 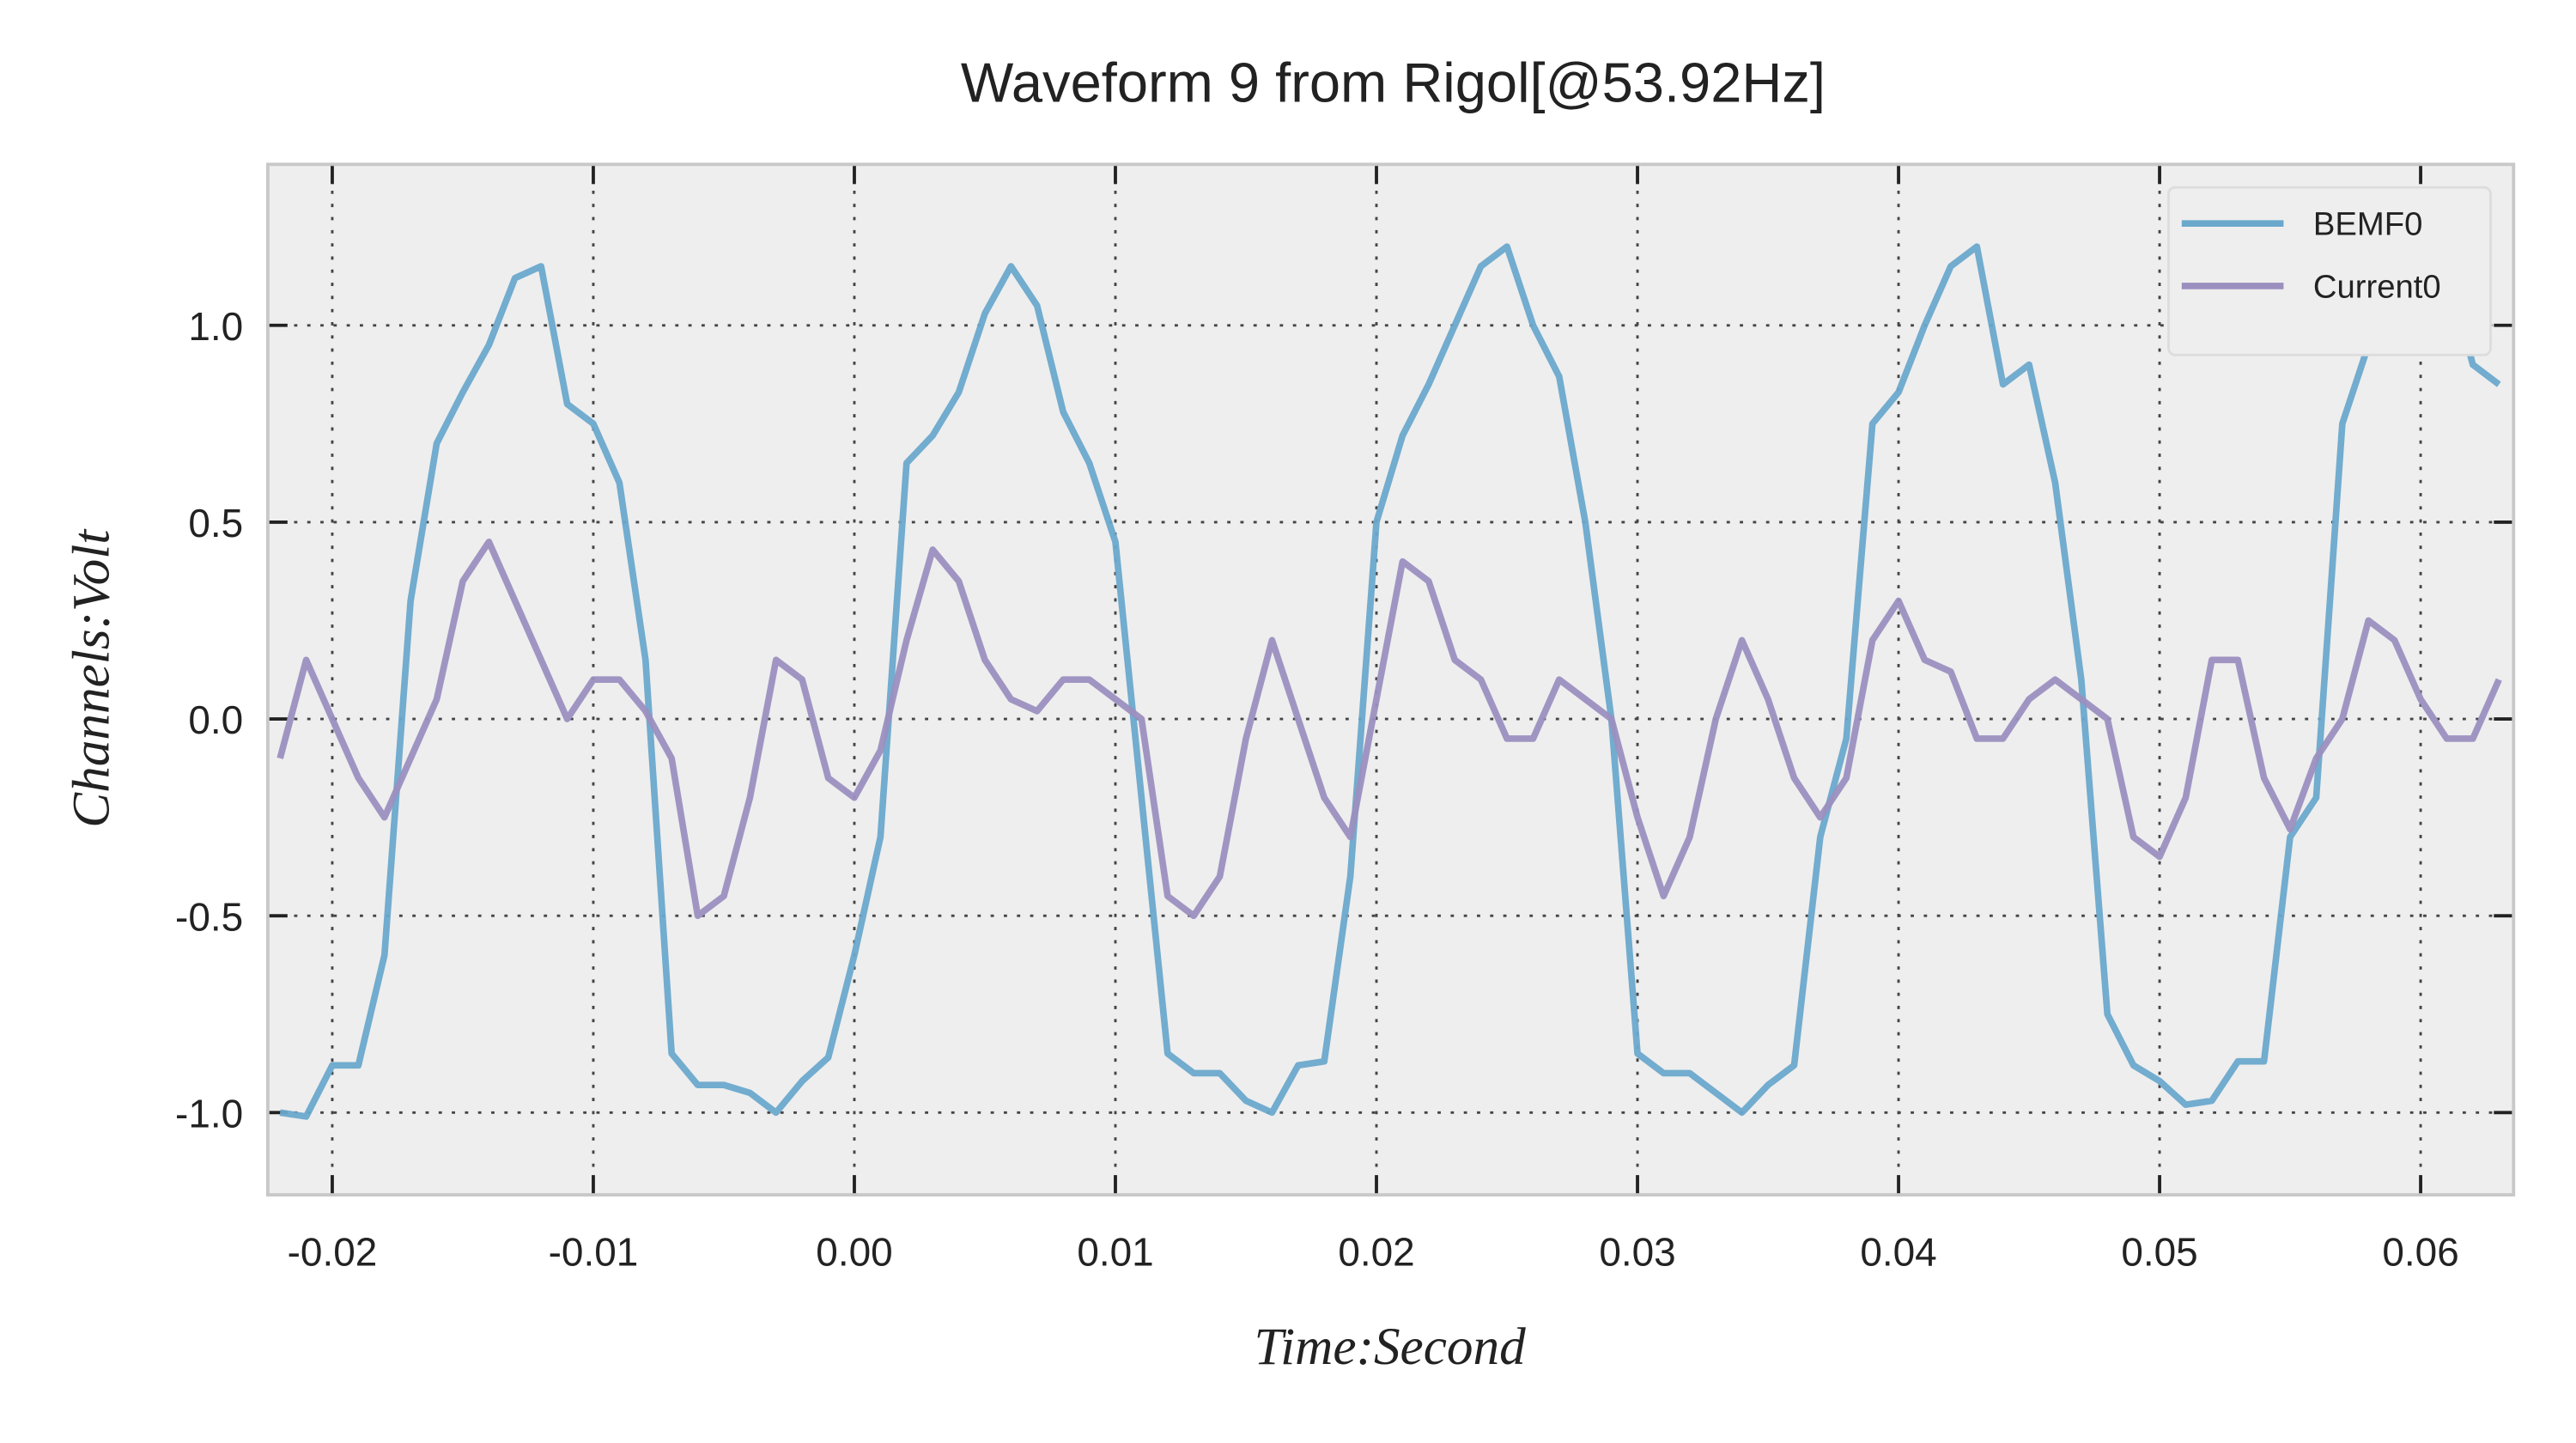 I want to click on legend-box, so click(x=2329, y=271).